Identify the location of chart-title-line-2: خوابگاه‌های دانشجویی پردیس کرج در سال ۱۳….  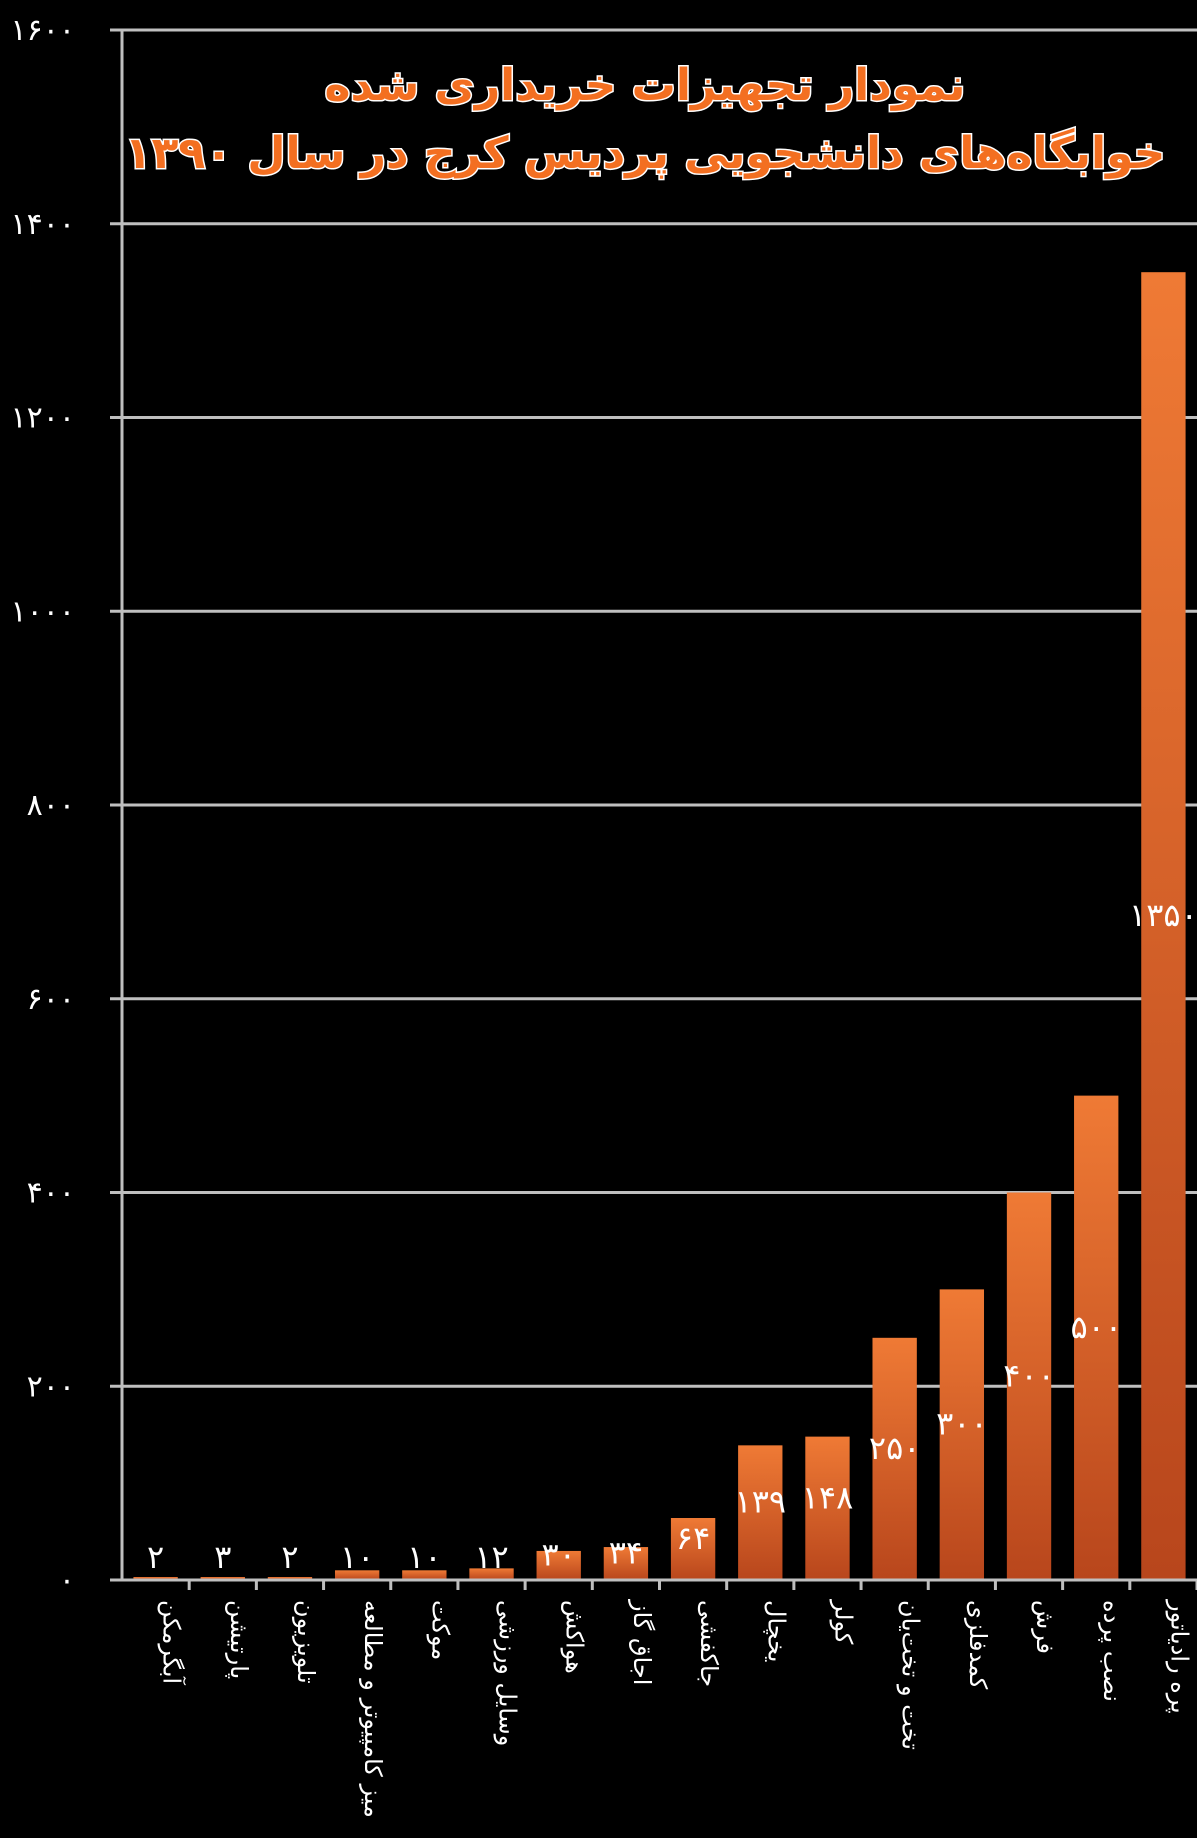
(645, 153).